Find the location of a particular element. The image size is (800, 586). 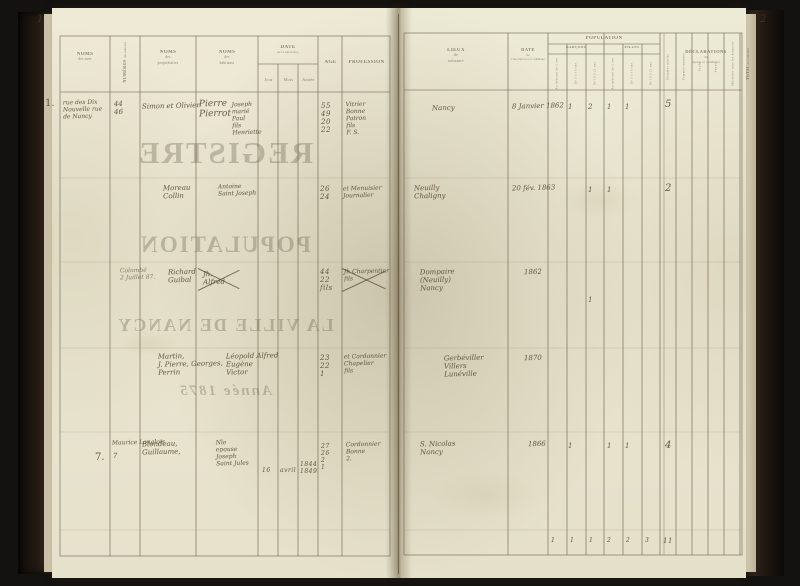

header-population-group-filles: FILLES is located at coordinates (632, 47).